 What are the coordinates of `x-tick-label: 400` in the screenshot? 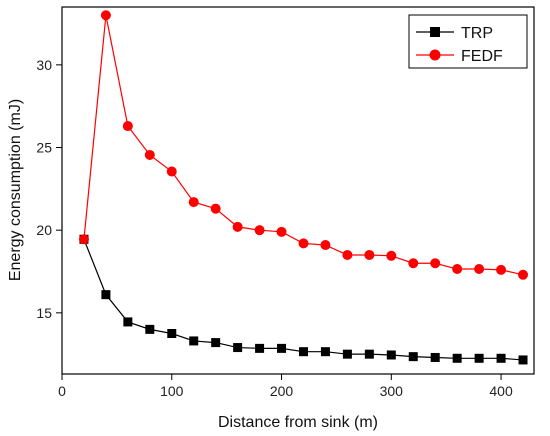 It's located at (501, 391).